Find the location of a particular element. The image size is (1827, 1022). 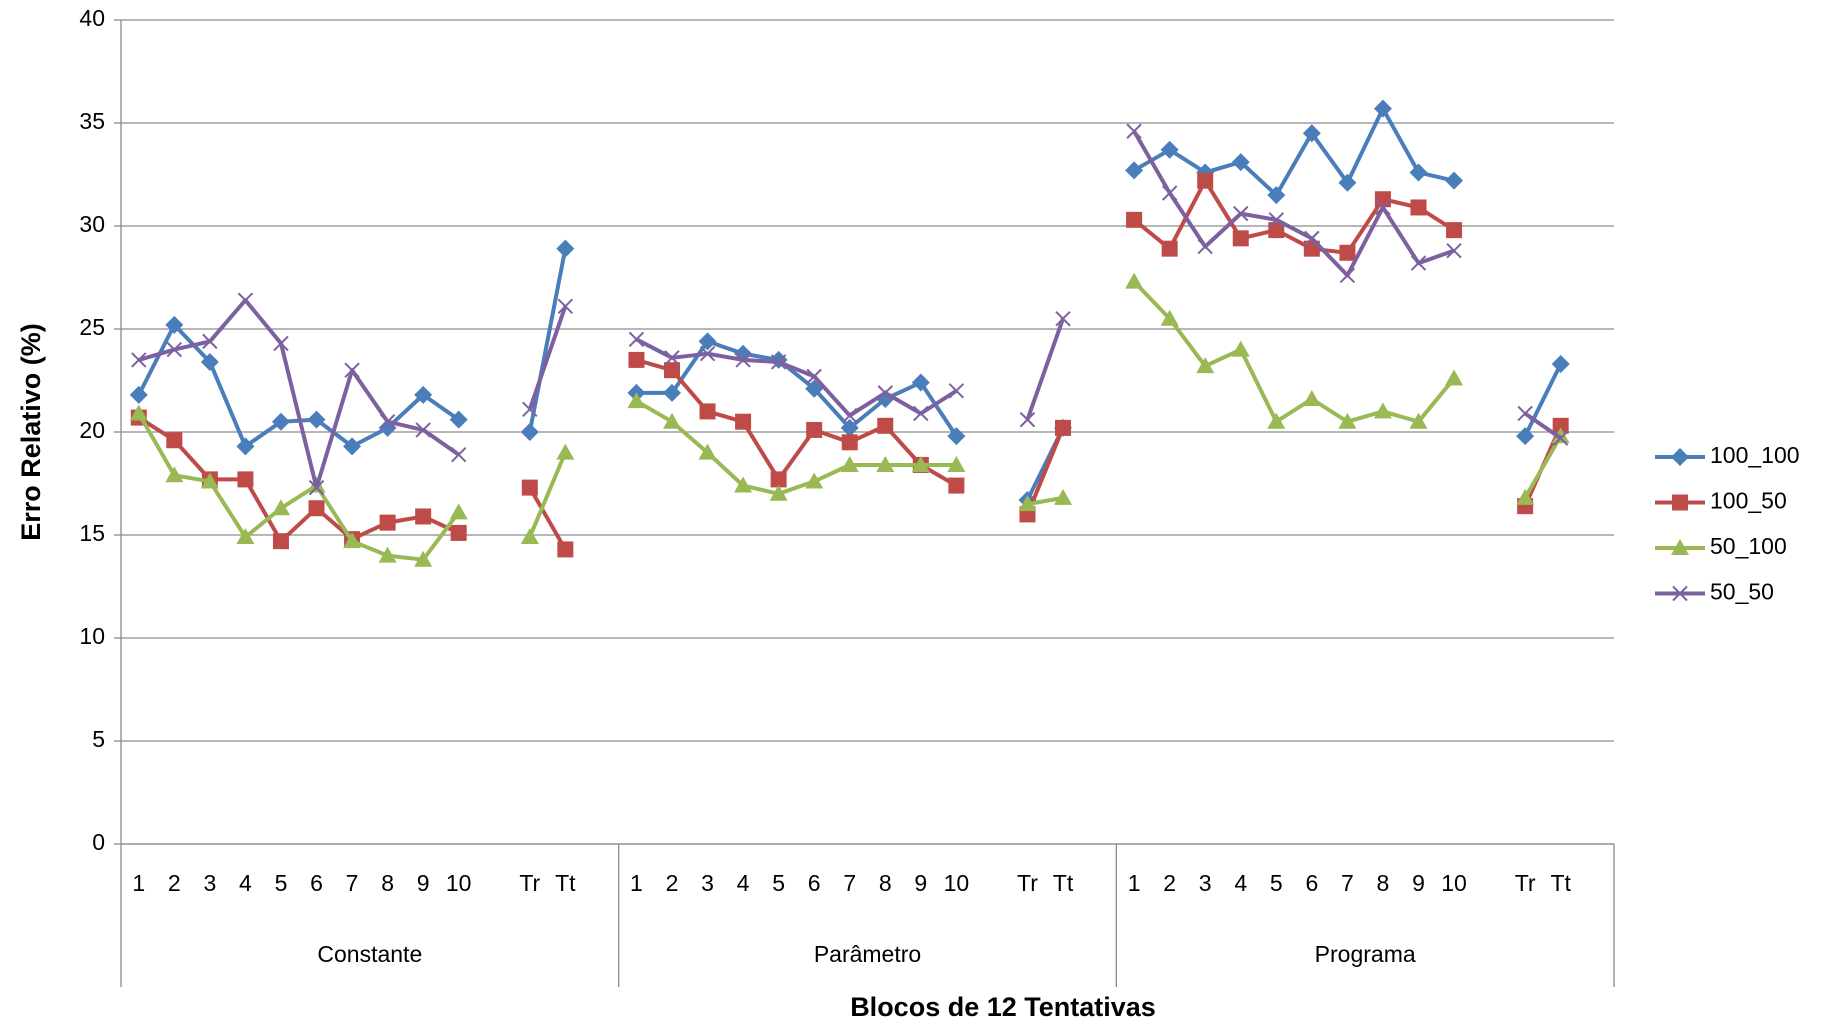

group-label: Programa is located at coordinates (1365, 954).